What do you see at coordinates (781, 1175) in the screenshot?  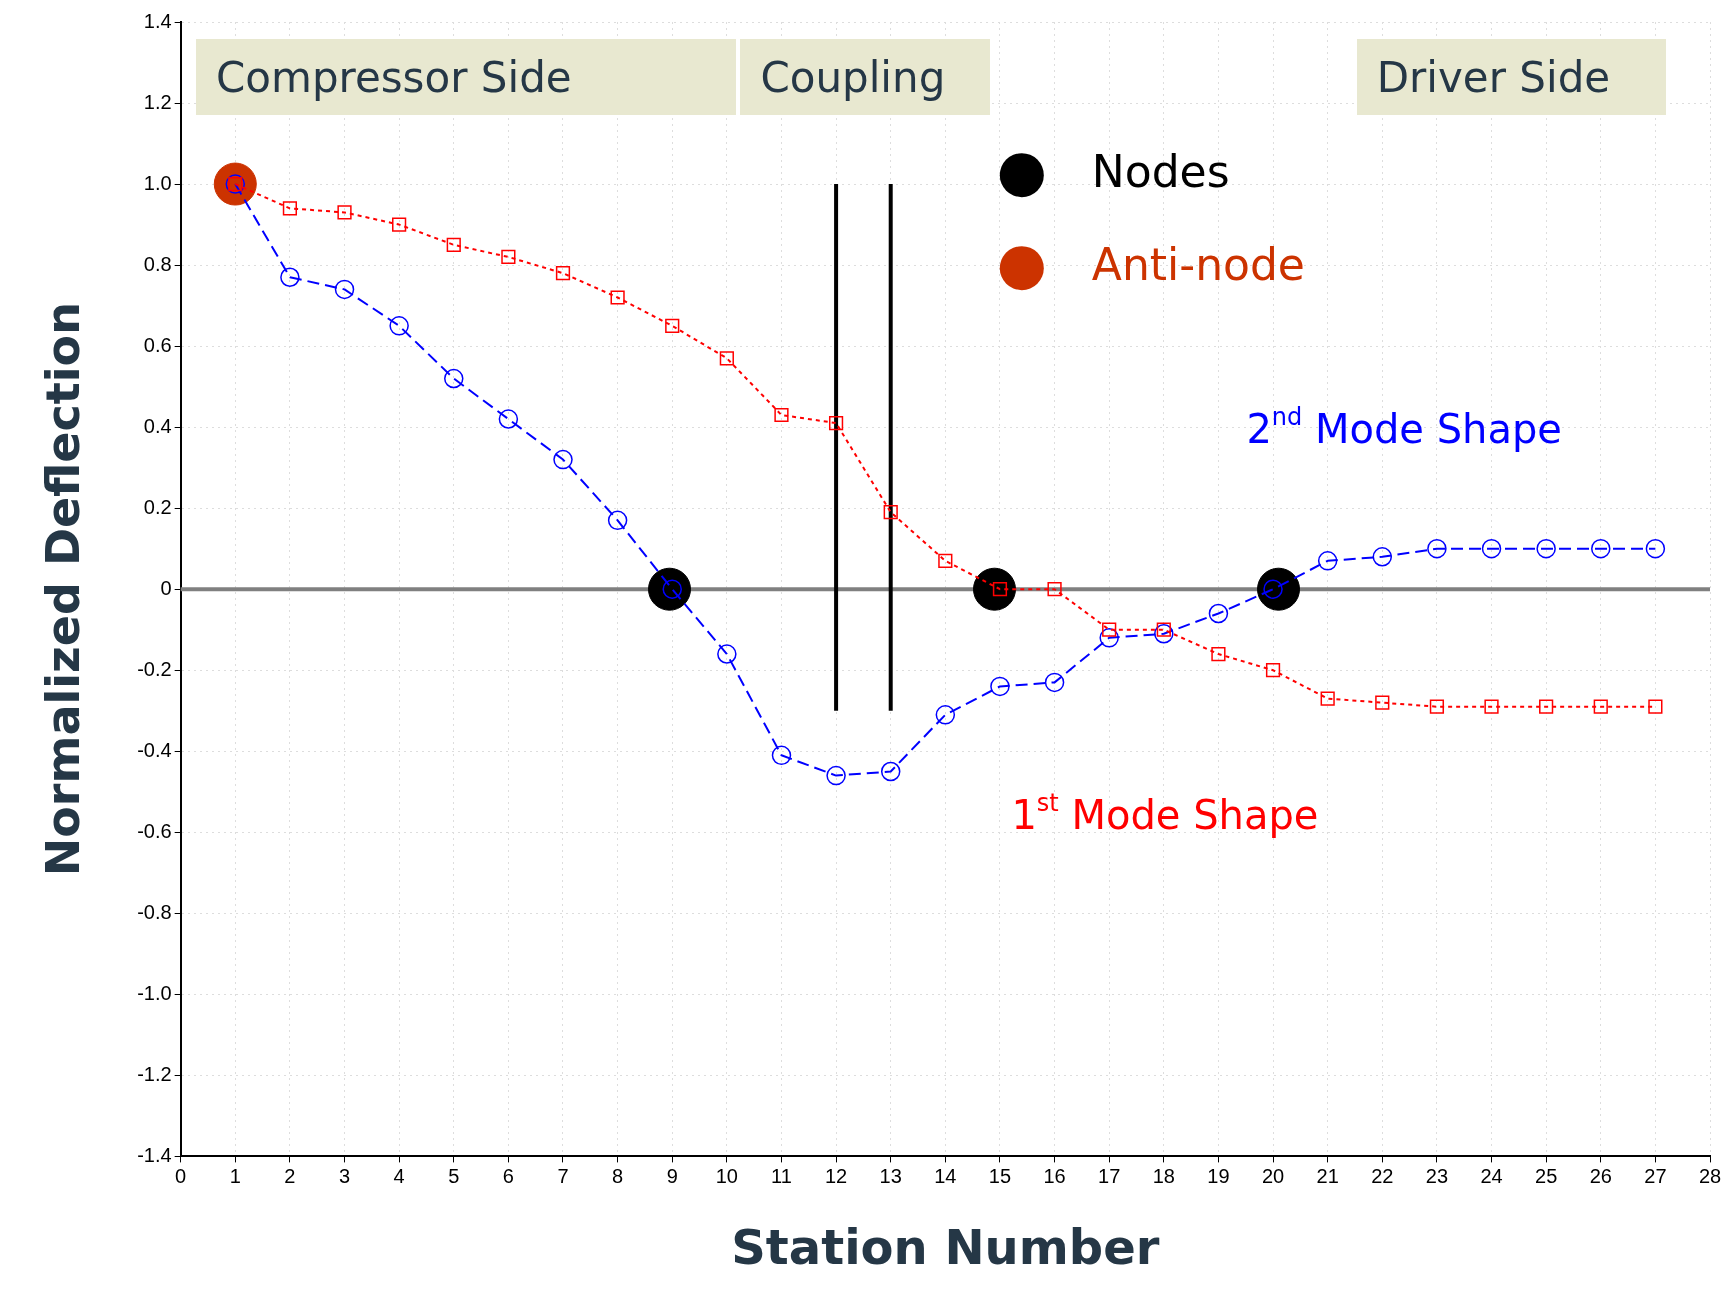 I see `x-tick-label: 11` at bounding box center [781, 1175].